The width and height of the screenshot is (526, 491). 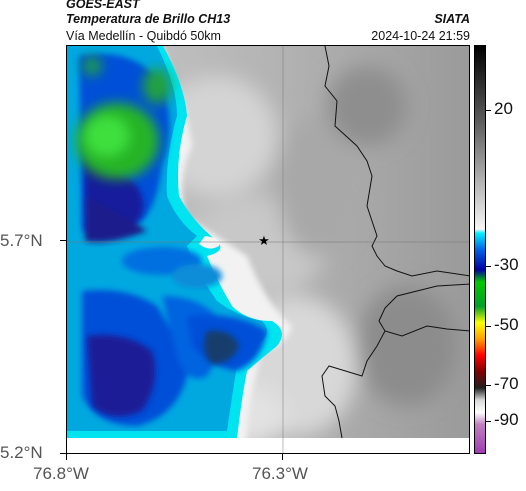 What do you see at coordinates (21, 240) in the screenshot?
I see `lat-label-5.7: 5.7°N` at bounding box center [21, 240].